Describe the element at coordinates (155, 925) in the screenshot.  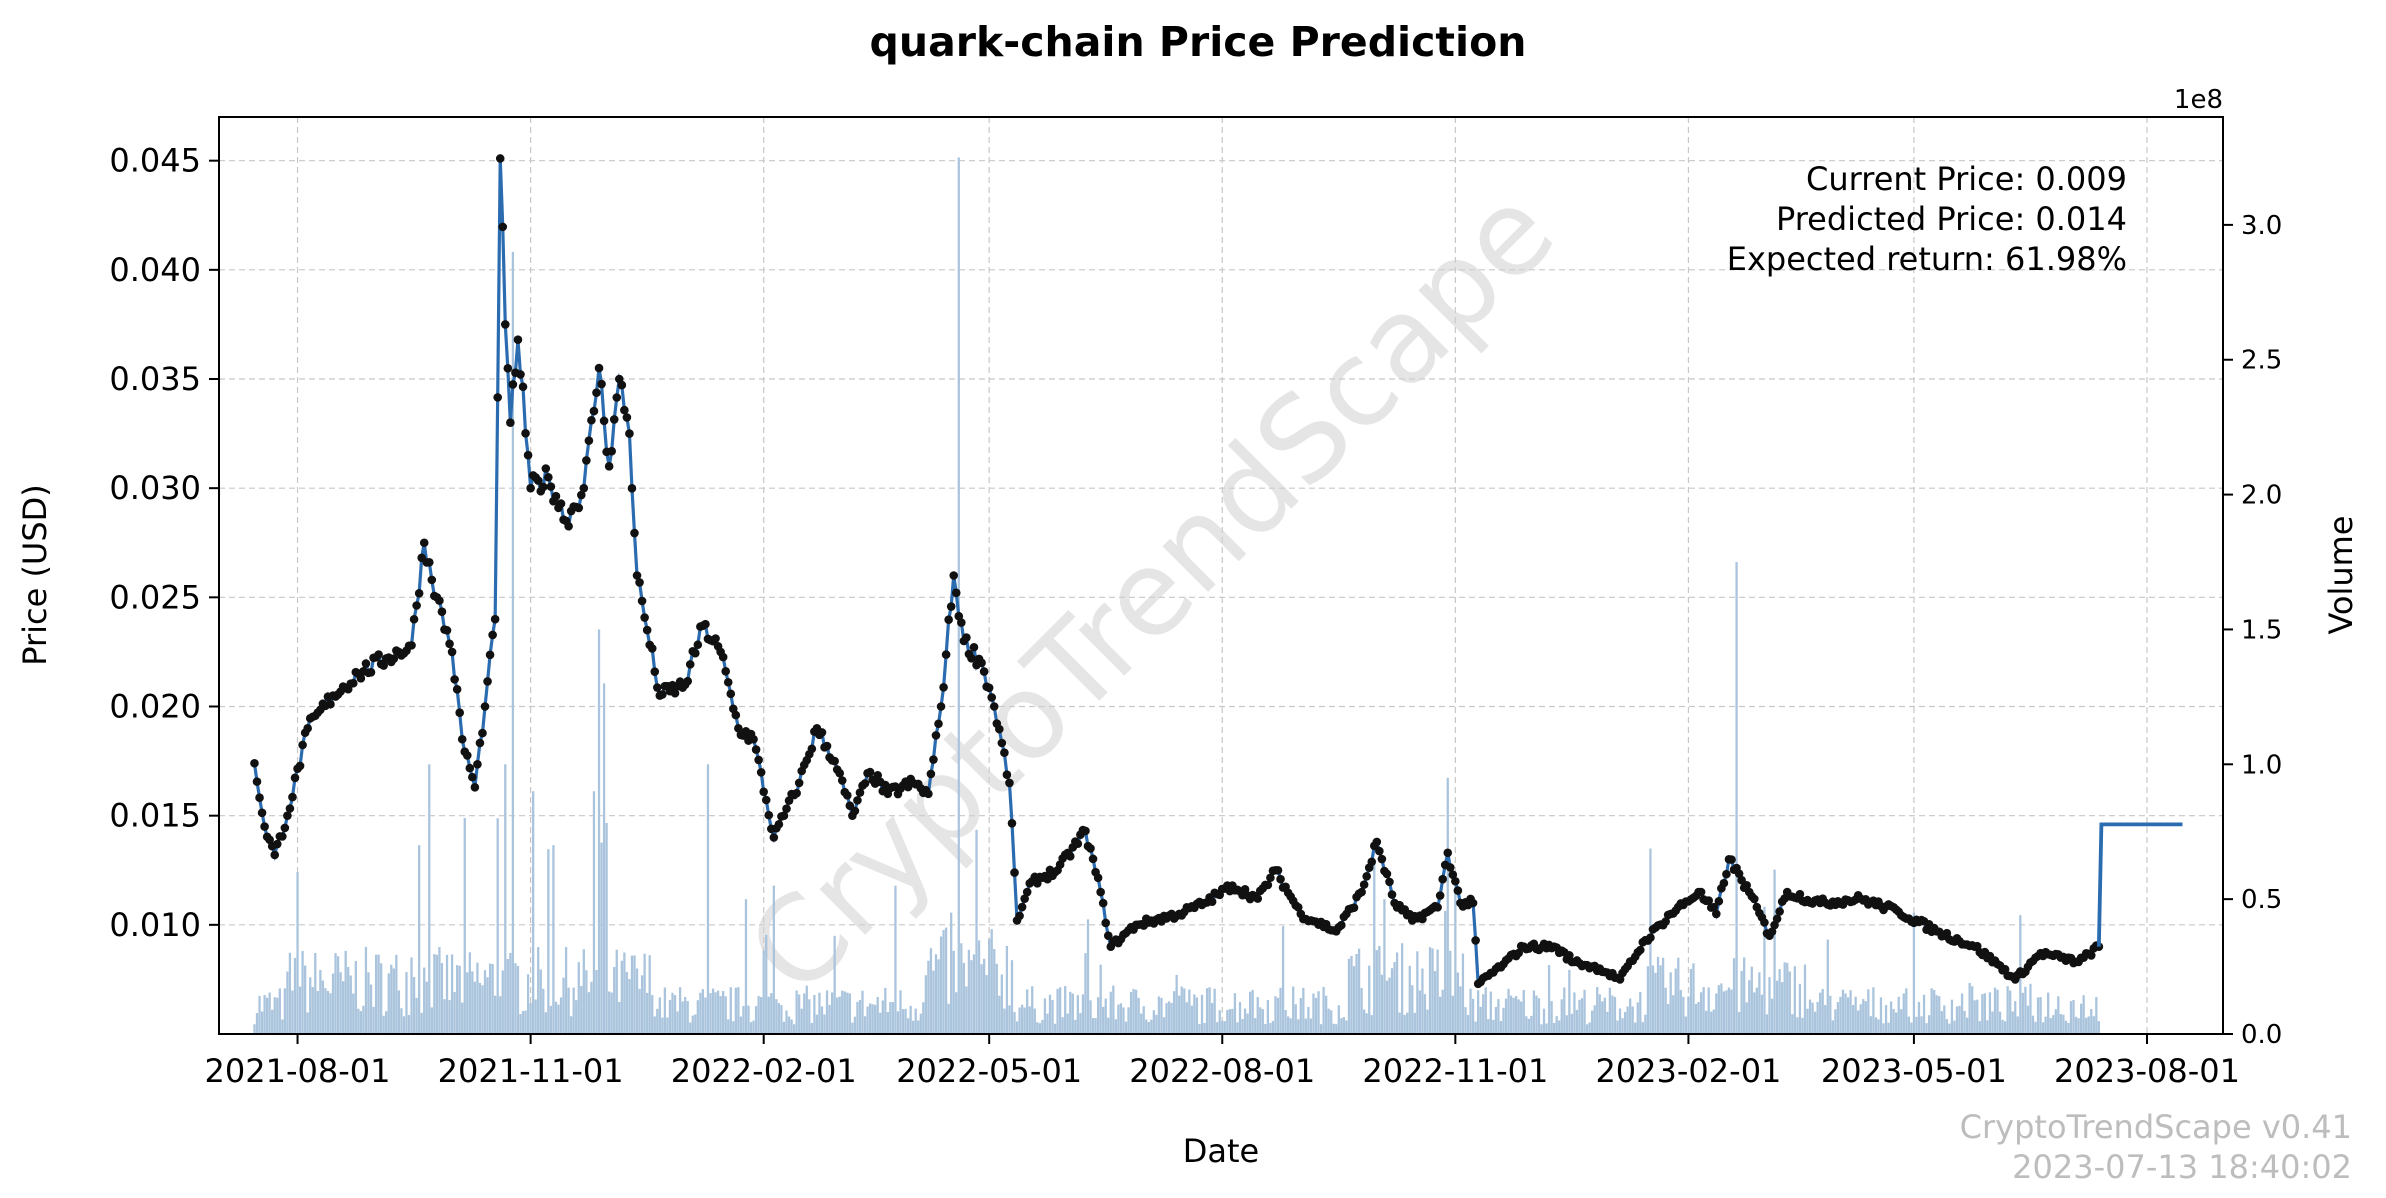
I see `y-tick-label: 0.010` at that location.